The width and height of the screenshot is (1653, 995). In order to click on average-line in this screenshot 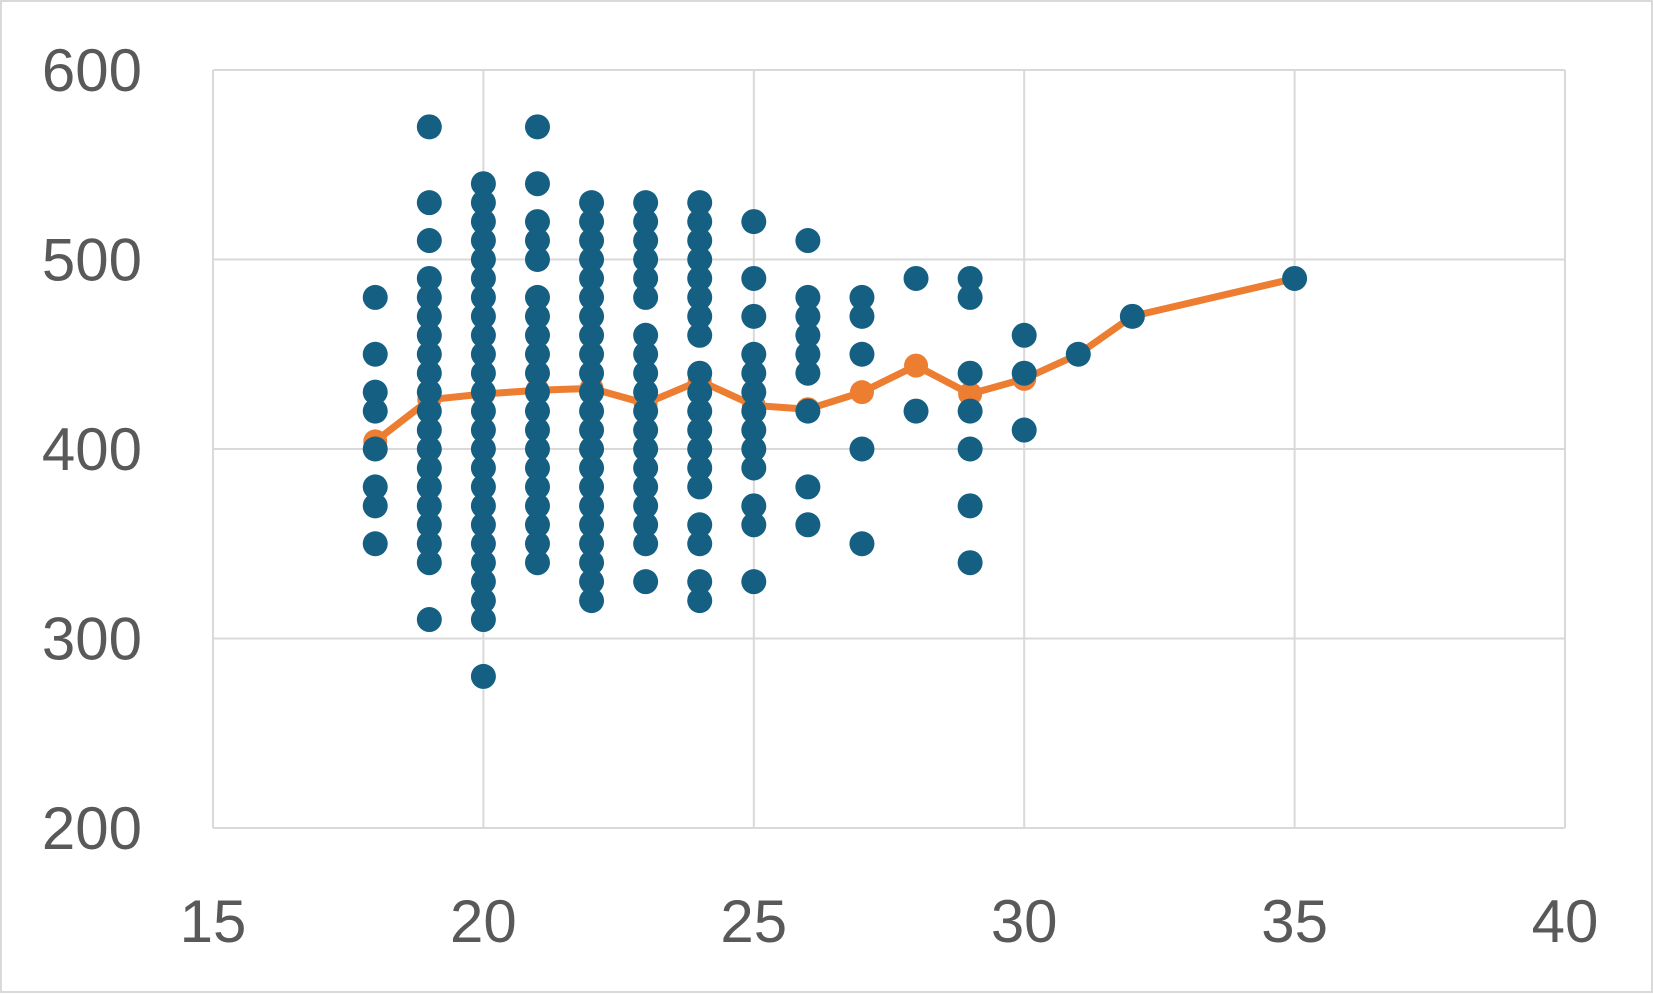, I will do `click(834, 360)`.